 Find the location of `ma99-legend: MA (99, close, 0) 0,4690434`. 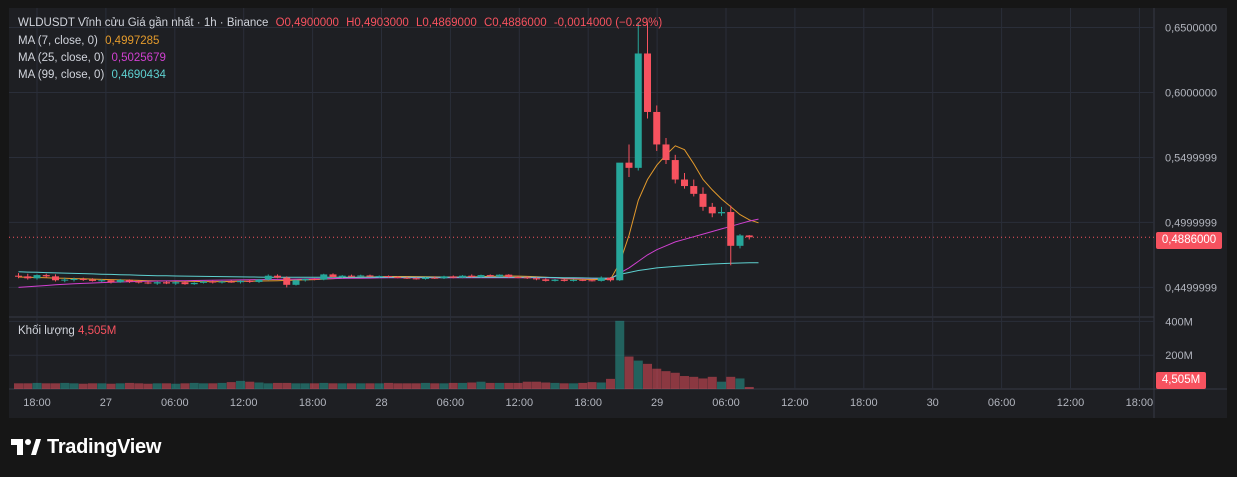

ma99-legend: MA (99, close, 0) 0,4690434 is located at coordinates (94, 75).